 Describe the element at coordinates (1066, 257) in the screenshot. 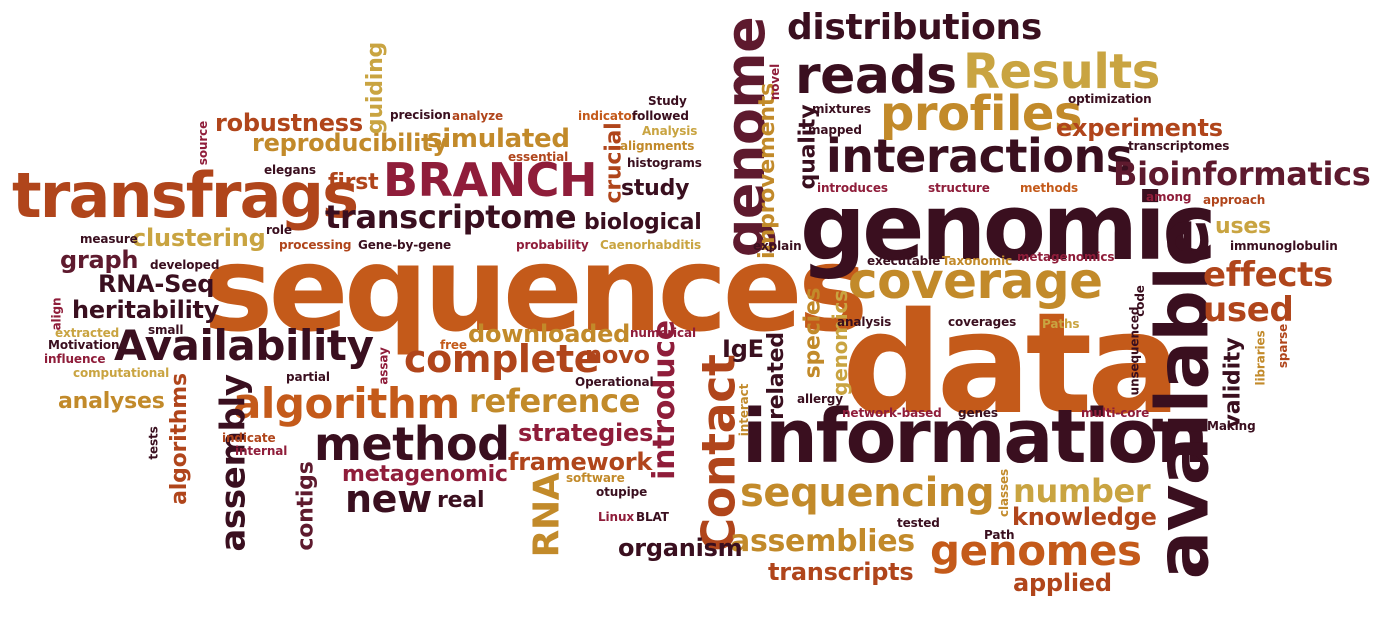

I see `word-metagenomics: metagenomics` at that location.